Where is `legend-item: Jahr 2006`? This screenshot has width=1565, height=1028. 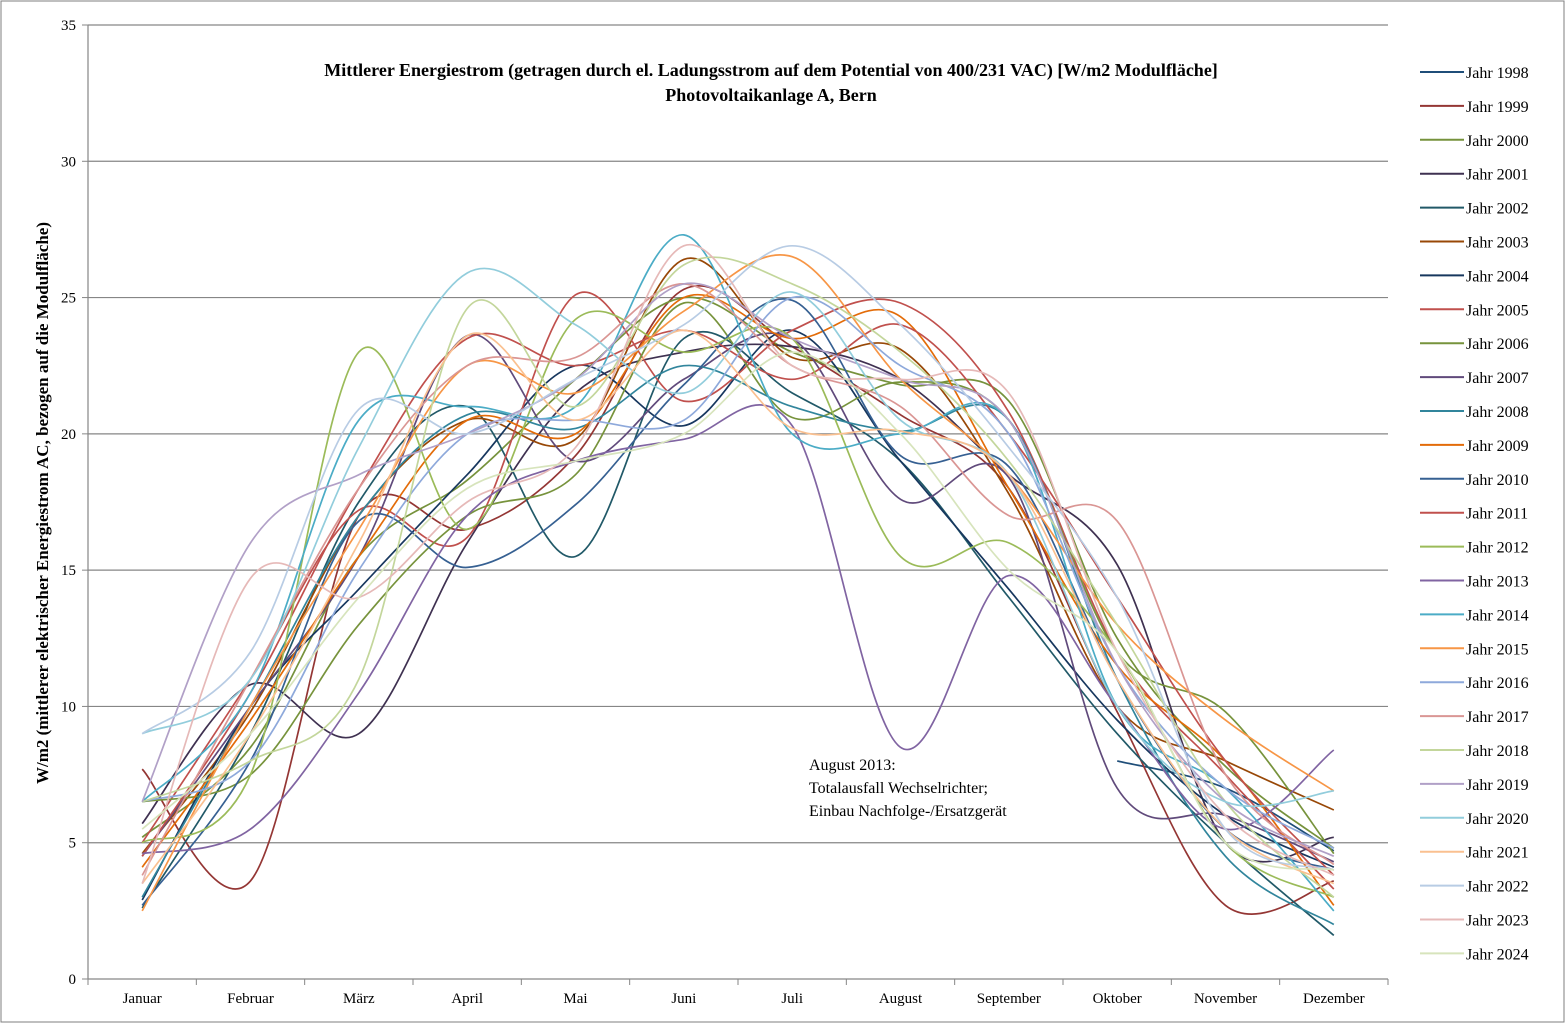 legend-item: Jahr 2006 is located at coordinates (1474, 344).